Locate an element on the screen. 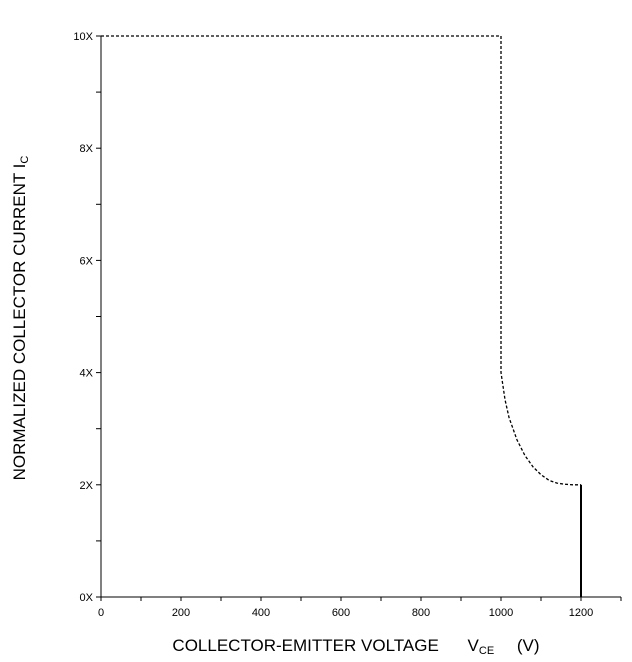  y-tick-label: 10X is located at coordinates (83, 37).